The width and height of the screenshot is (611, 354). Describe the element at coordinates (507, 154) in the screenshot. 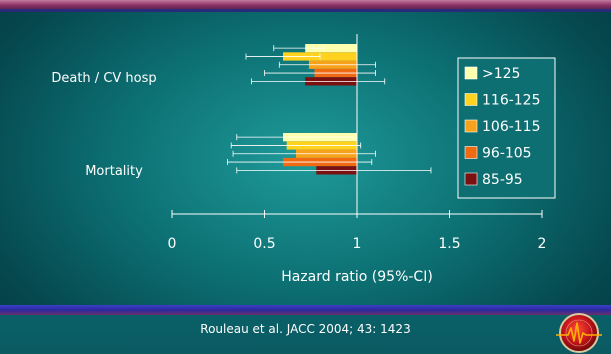

I see `legend-label: 96-105` at that location.